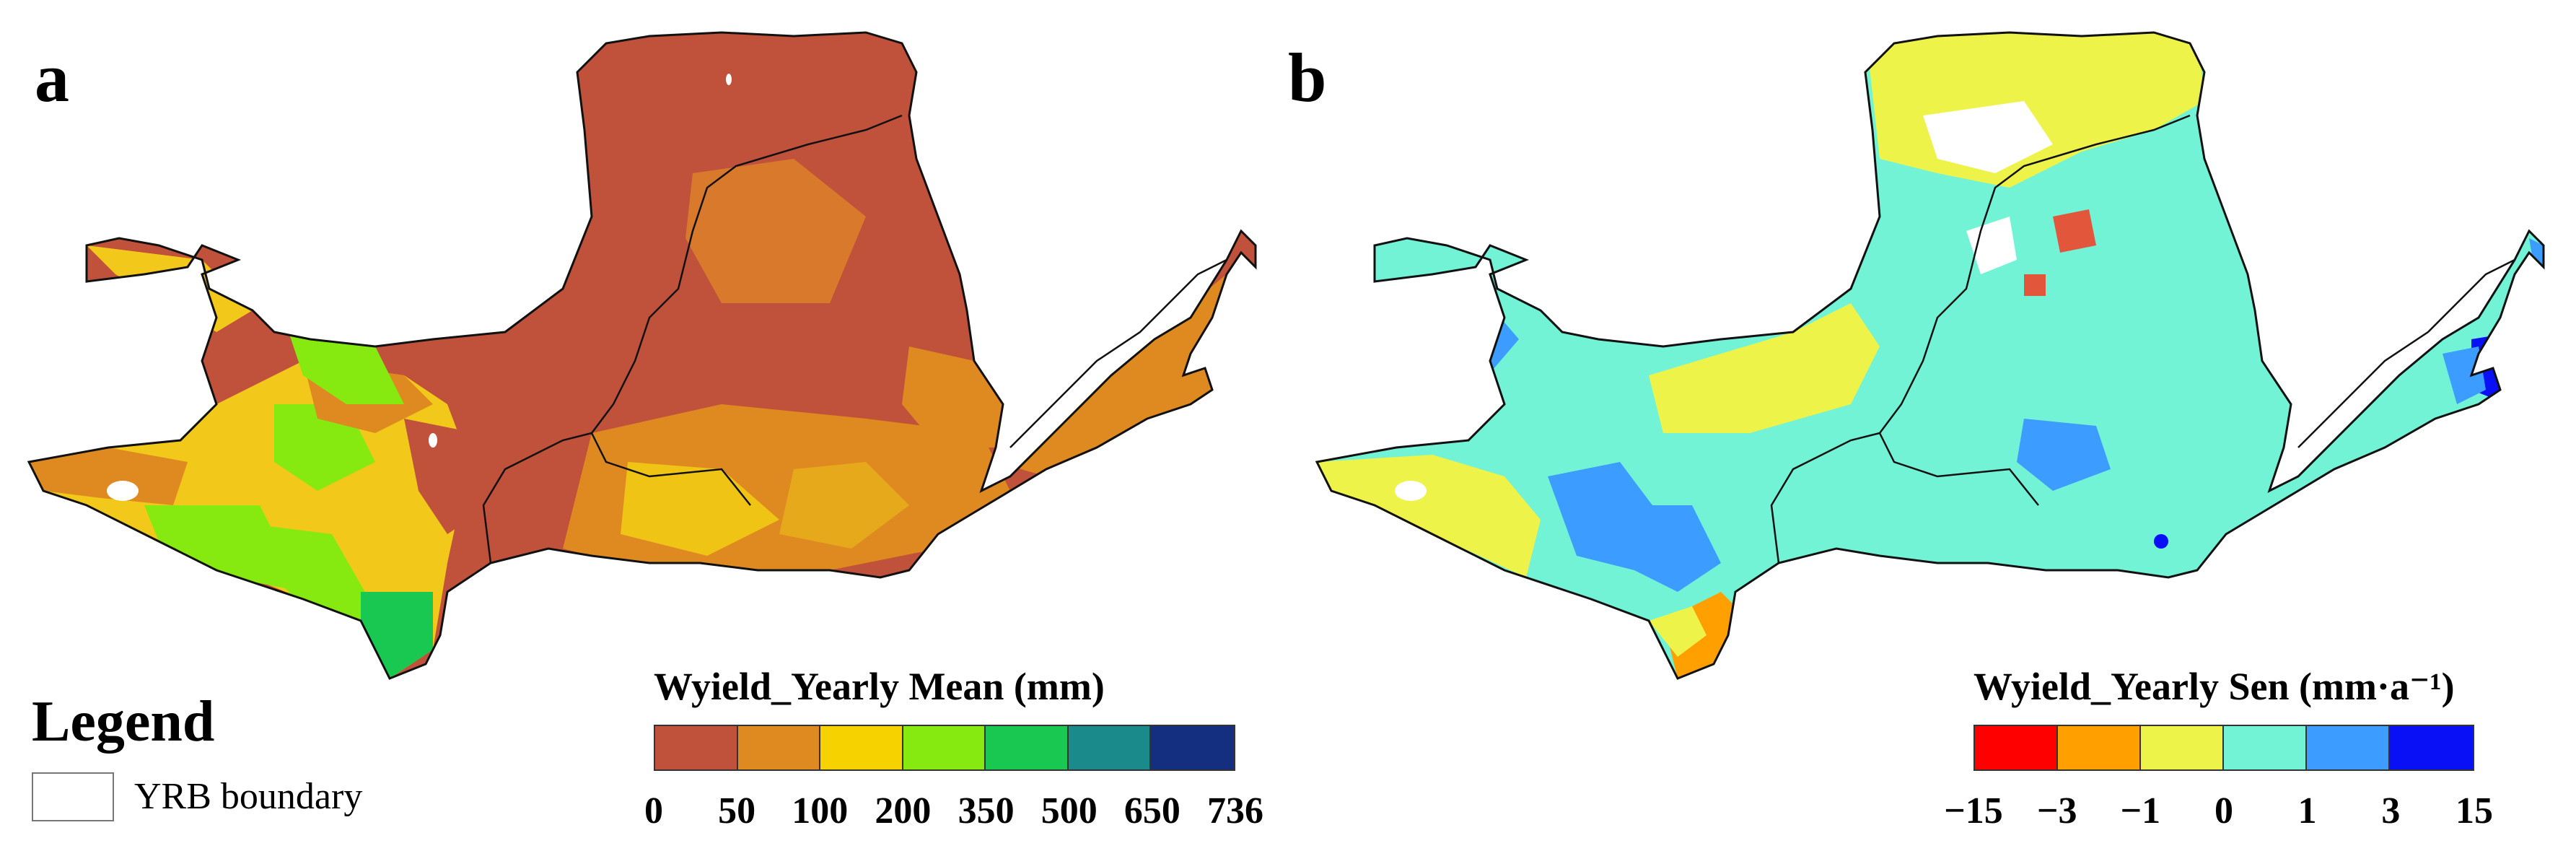 The height and width of the screenshot is (851, 2576). I want to click on colorbar-b-swatches, so click(2223, 748).